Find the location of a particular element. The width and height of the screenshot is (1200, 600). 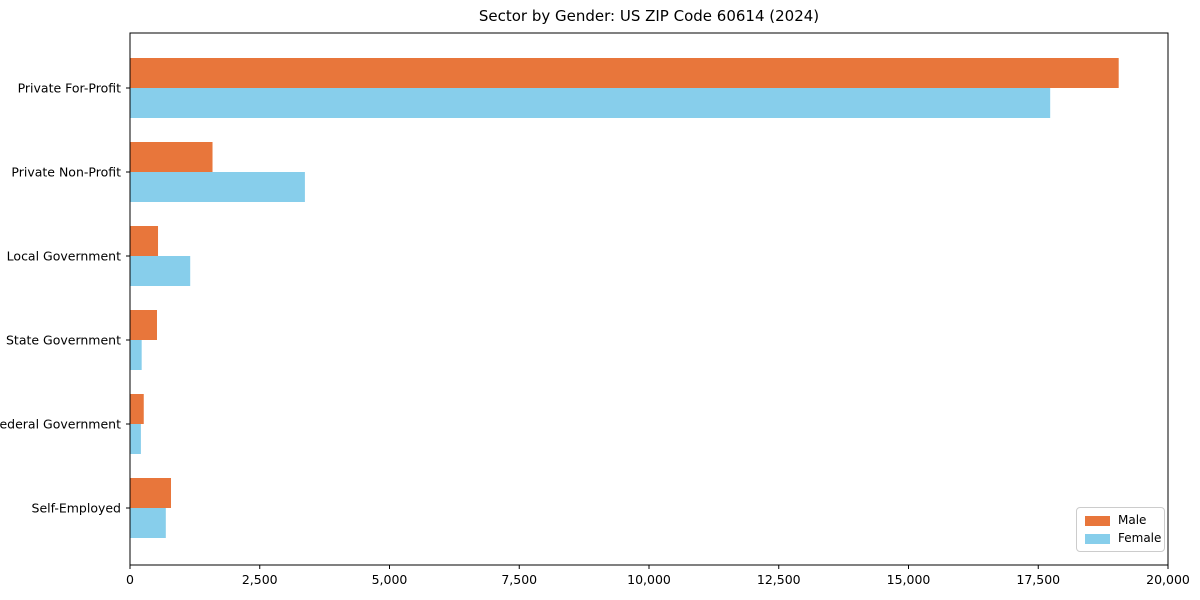

x-tick-label: 12,500 is located at coordinates (779, 579).